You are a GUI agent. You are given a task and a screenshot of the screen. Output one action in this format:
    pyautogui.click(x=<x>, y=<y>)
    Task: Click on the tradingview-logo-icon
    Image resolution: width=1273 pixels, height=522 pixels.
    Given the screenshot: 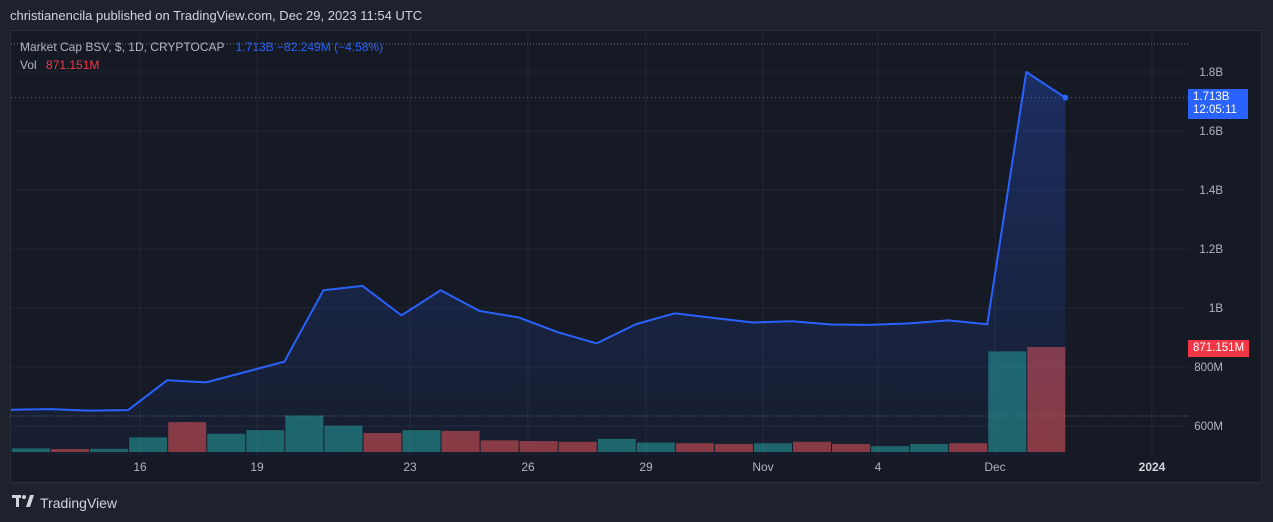 What is the action you would take?
    pyautogui.click(x=23, y=502)
    